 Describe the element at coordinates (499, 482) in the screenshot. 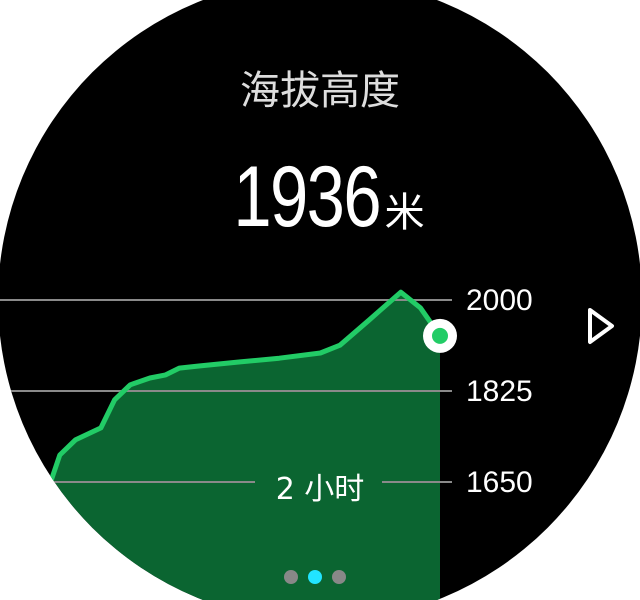

I see `y-tick-1650: 1650` at that location.